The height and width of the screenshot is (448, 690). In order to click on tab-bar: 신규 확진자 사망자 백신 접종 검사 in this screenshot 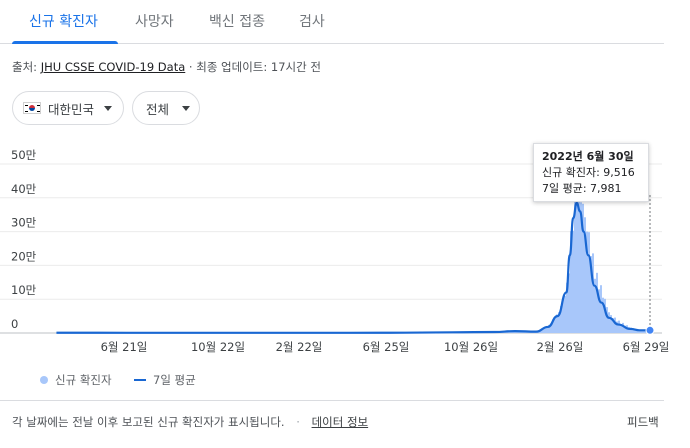, I will do `click(332, 22)`.